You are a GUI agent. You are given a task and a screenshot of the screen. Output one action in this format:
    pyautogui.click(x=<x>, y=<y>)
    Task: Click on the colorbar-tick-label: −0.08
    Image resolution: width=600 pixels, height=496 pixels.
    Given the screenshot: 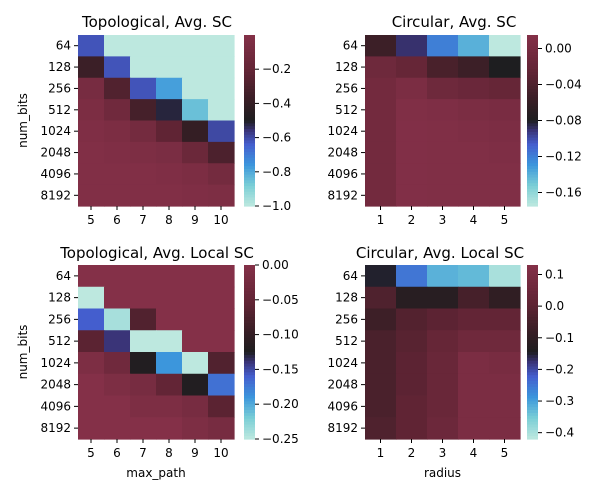 What is the action you would take?
    pyautogui.click(x=563, y=121)
    